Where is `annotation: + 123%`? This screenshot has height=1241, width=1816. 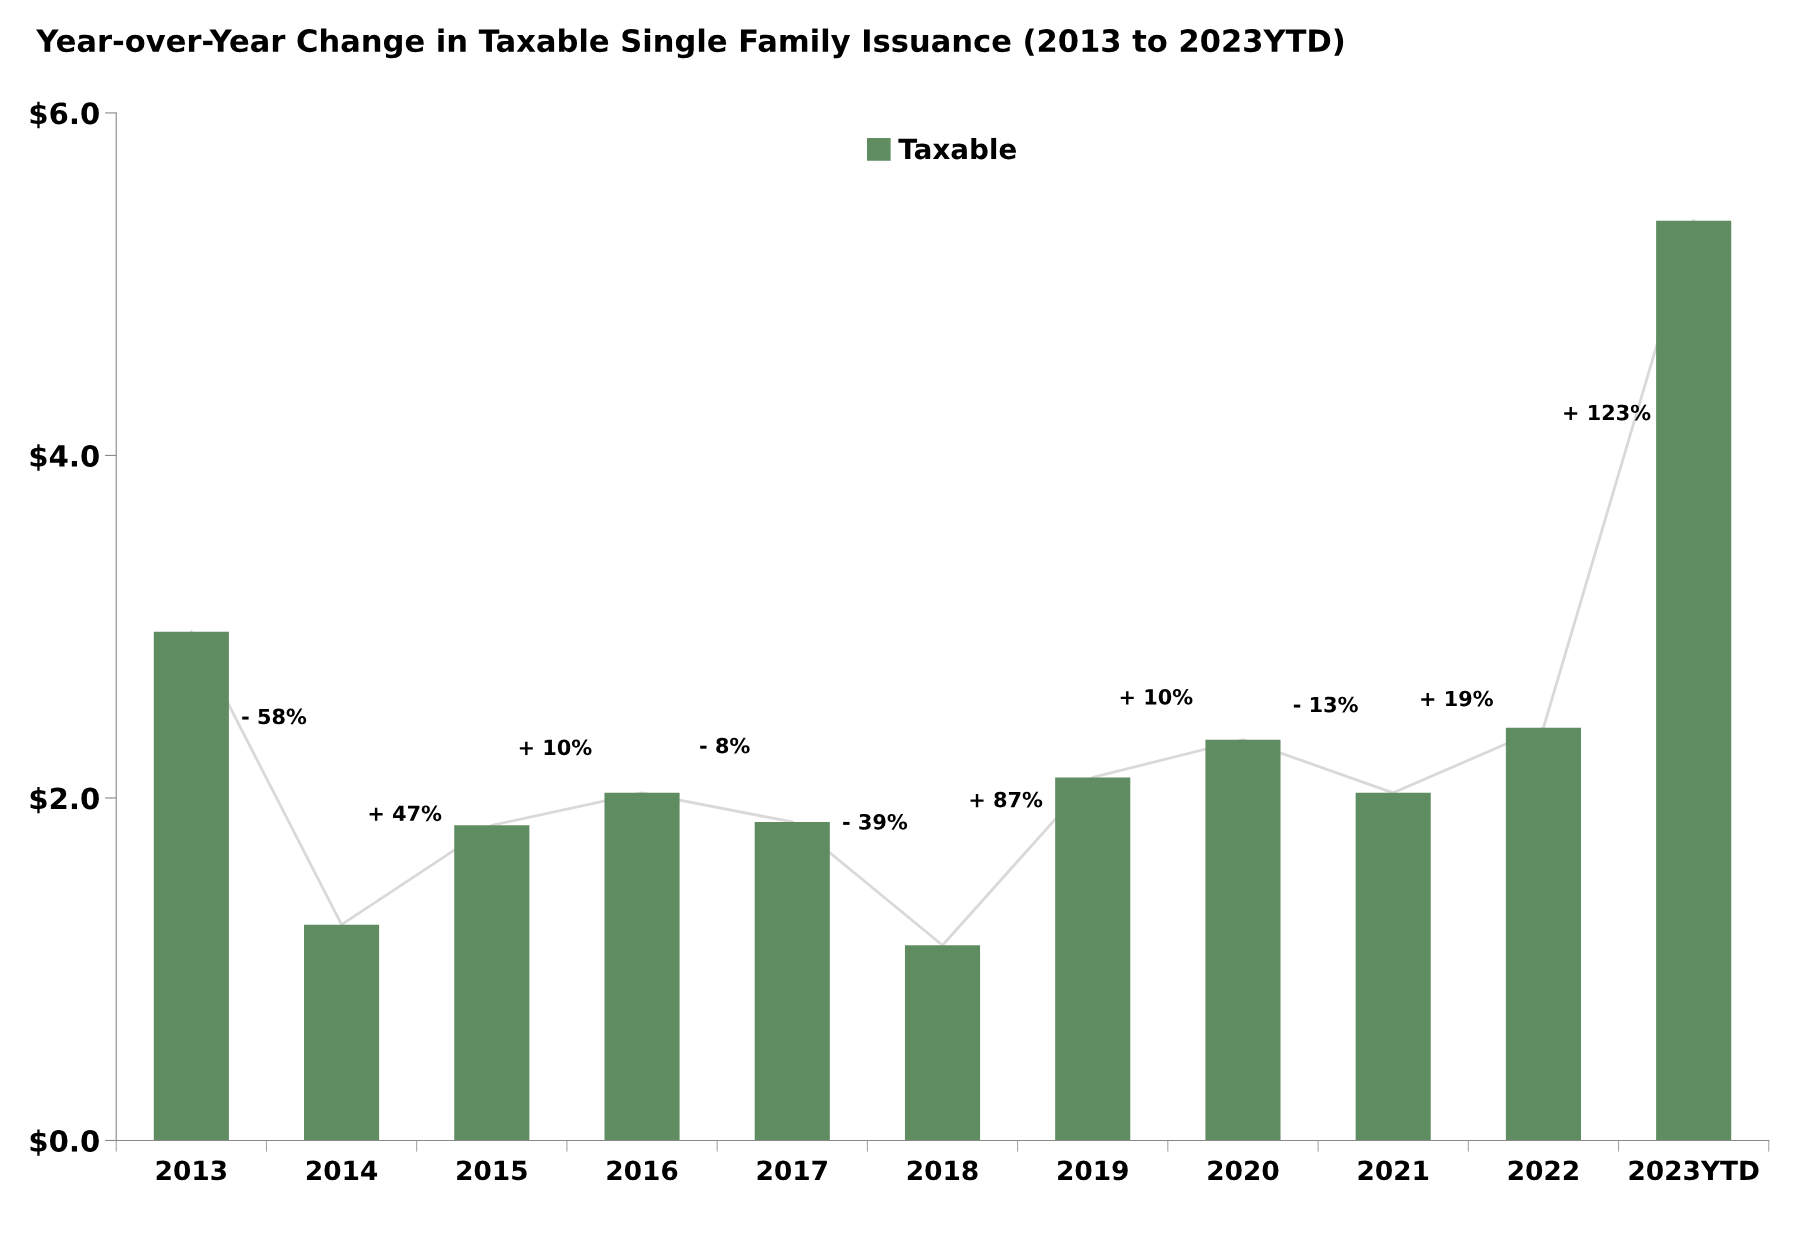 annotation: + 123% is located at coordinates (1607, 412).